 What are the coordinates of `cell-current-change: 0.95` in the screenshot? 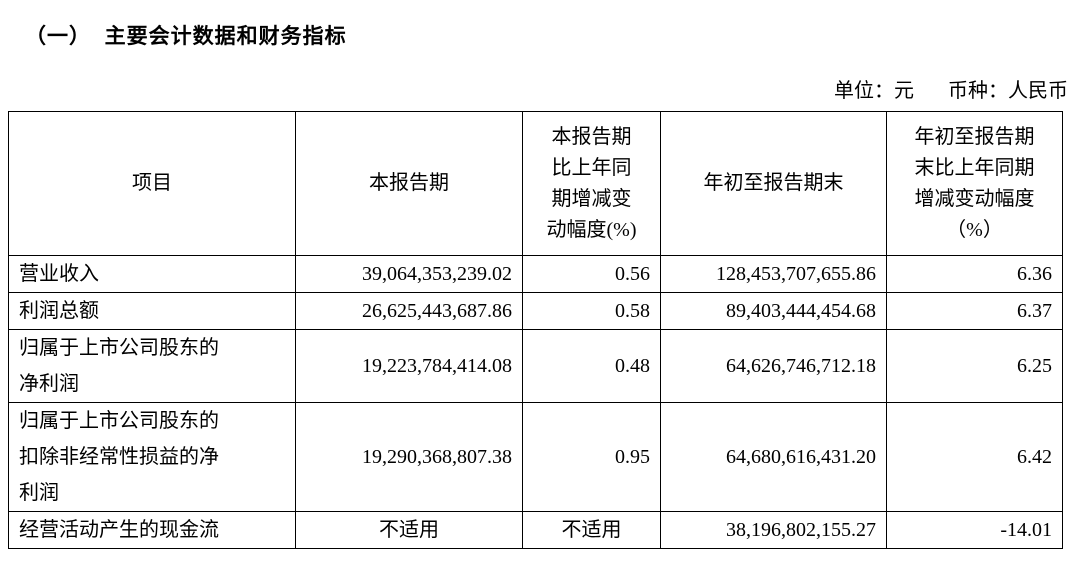 It's located at (591, 457).